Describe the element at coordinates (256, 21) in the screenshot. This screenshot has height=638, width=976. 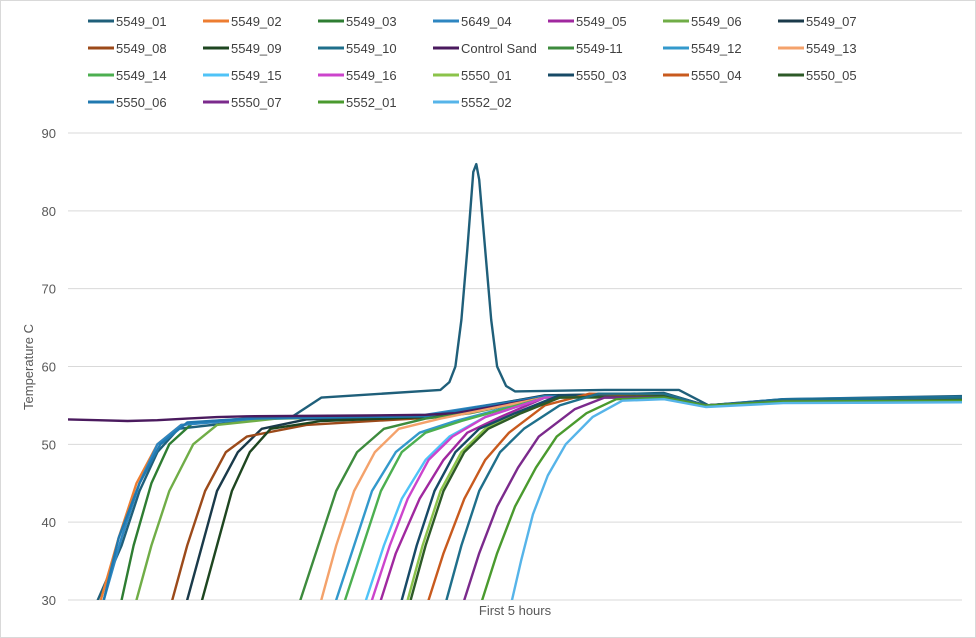
I see `legend-label: 5549_02` at that location.